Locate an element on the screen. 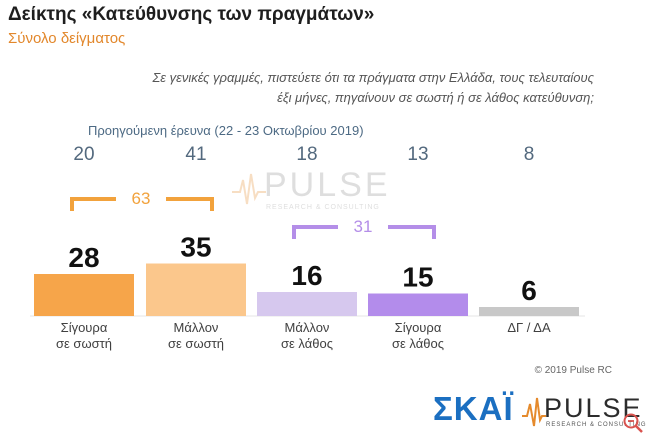 The width and height of the screenshot is (650, 441). bracket-total-wrong: 31 is located at coordinates (363, 227).